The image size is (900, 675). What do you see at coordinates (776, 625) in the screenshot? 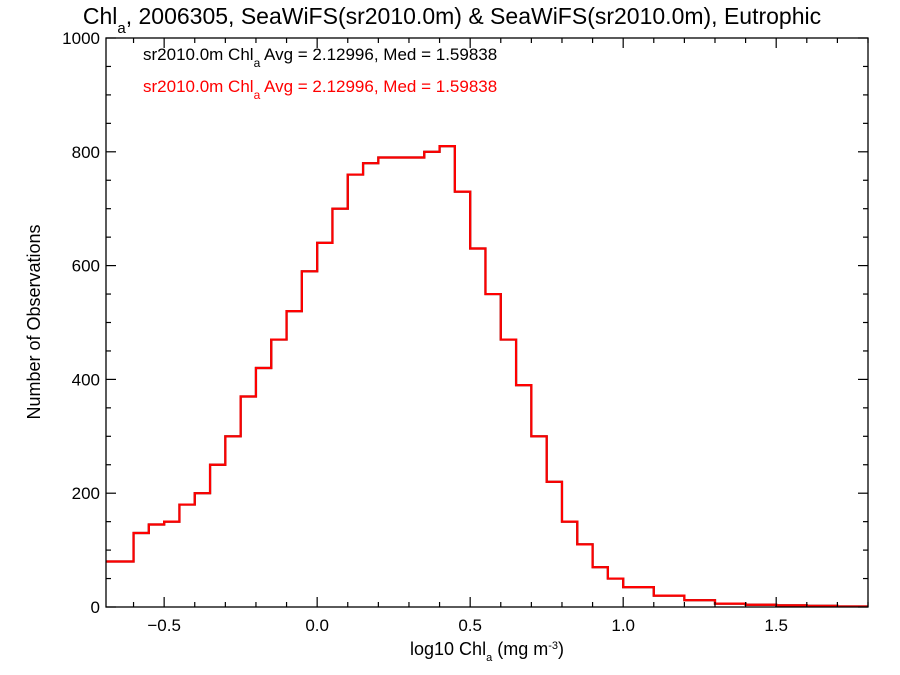
I see `x-tick-label: 1.5` at bounding box center [776, 625].